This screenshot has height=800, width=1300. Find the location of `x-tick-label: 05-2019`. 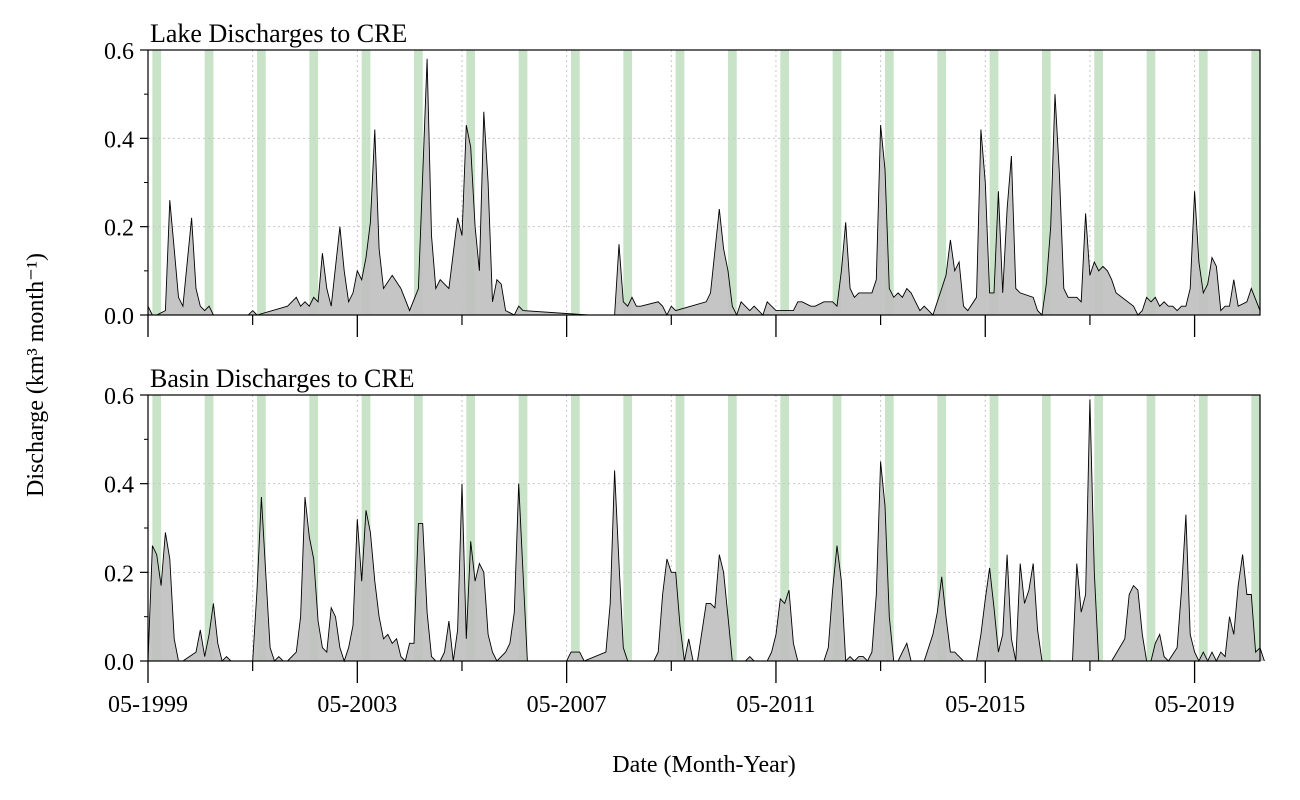

x-tick-label: 05-2019 is located at coordinates (1195, 705).